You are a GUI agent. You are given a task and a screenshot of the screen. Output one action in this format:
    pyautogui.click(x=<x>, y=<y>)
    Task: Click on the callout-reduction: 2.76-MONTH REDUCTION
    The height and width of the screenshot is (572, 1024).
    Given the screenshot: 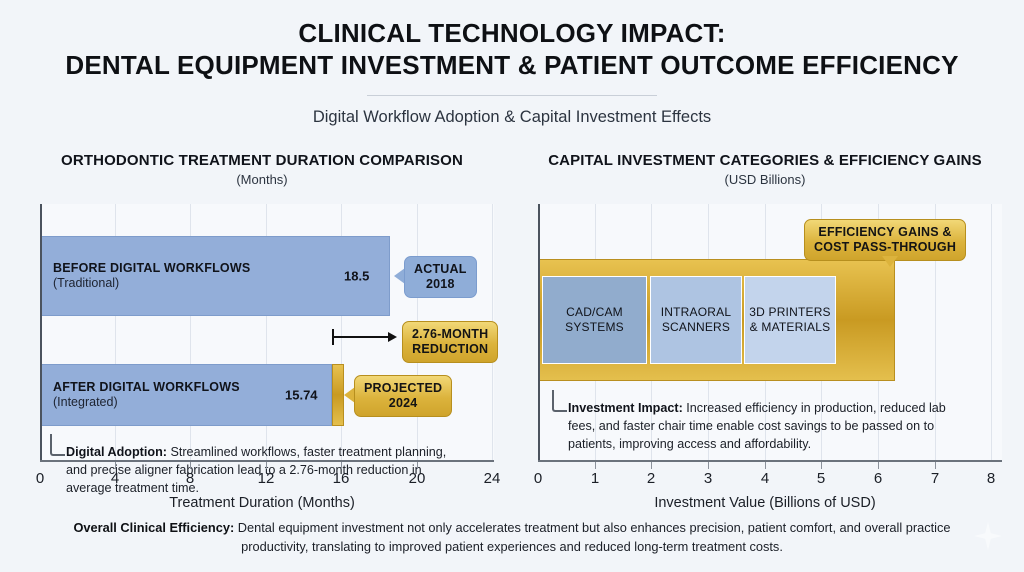 What is the action you would take?
    pyautogui.click(x=450, y=342)
    